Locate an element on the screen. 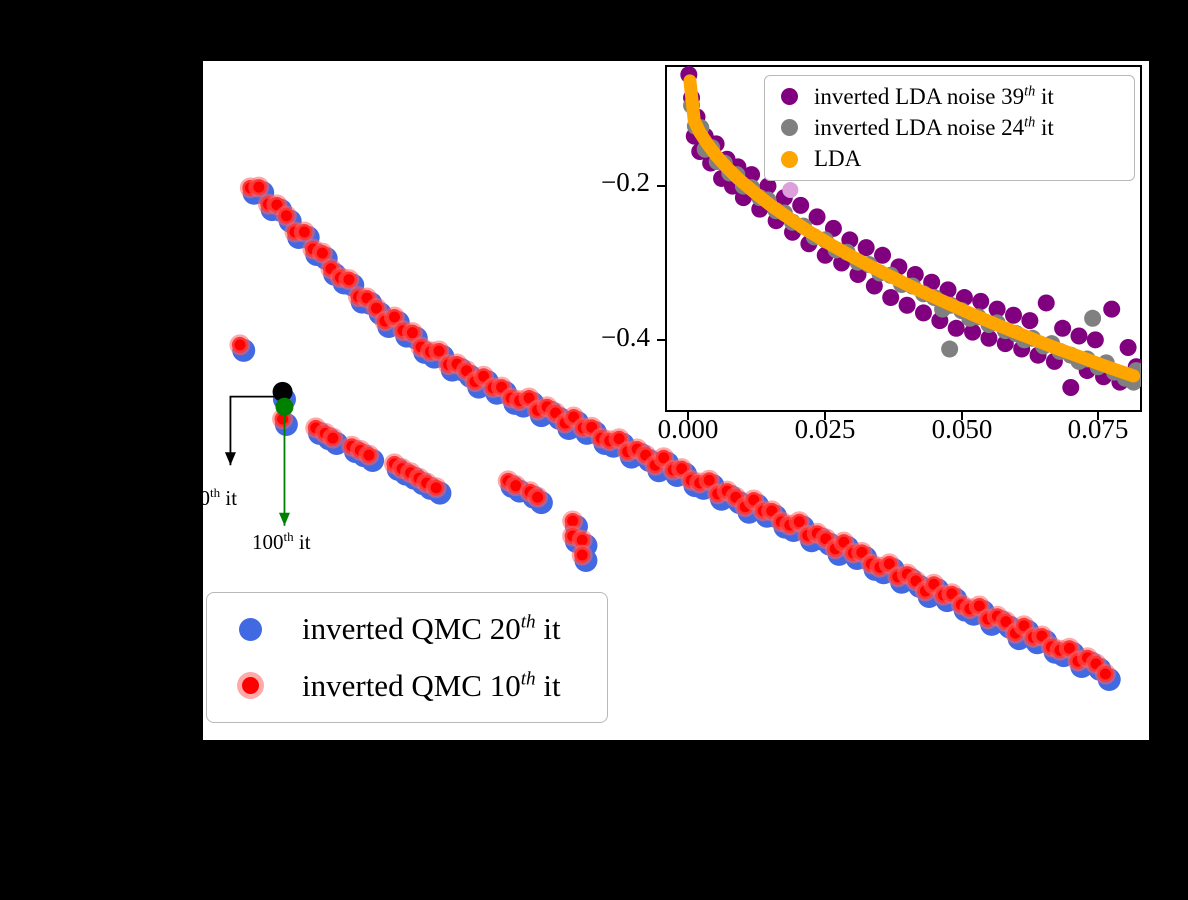 Image resolution: width=1188 pixels, height=900 pixels. annotation-100th-it: 100th it is located at coordinates (281, 541).